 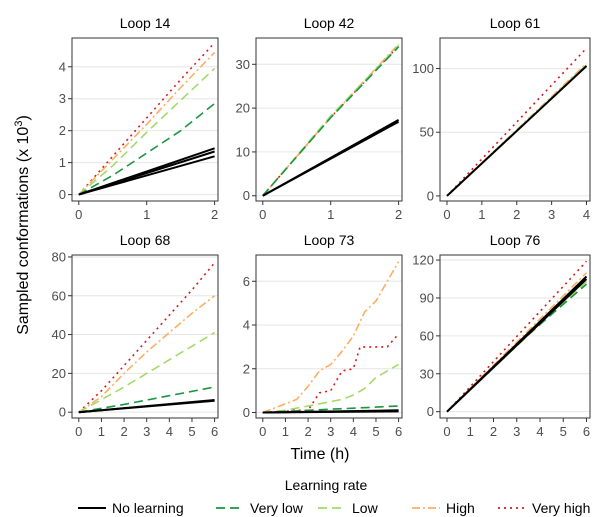 What do you see at coordinates (23, 117) in the screenshot?
I see `y-axis-label-close: )` at bounding box center [23, 117].